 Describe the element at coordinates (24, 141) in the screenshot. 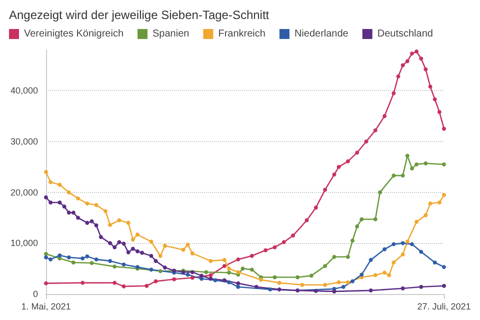

I see `y-tick-label: 30,000` at that location.